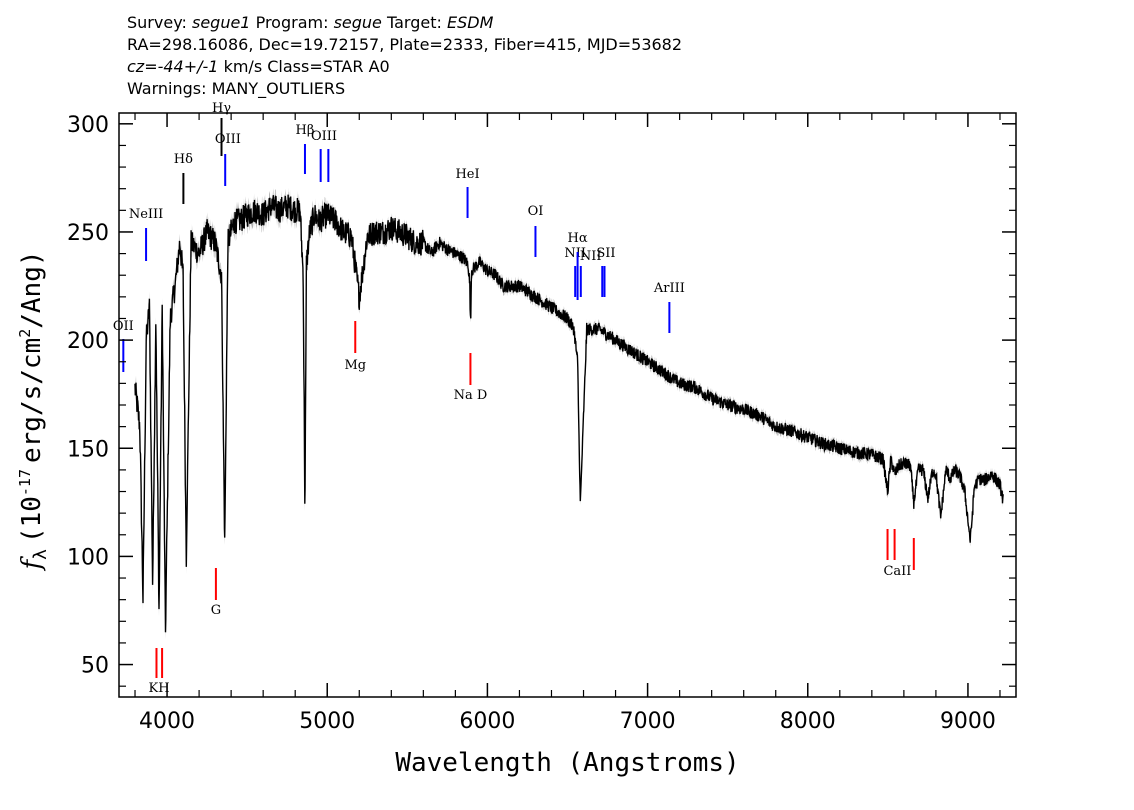 This screenshot has height=810, width=1134. I want to click on header-line-warnings: Warnings: MANY_OUTLIERS, so click(236, 88).